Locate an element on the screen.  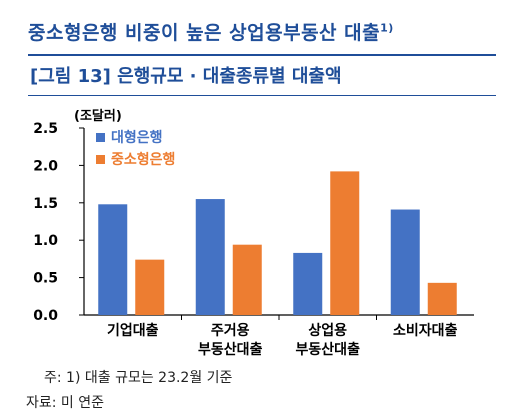
x-category-label: 주거용 is located at coordinates (230, 331).